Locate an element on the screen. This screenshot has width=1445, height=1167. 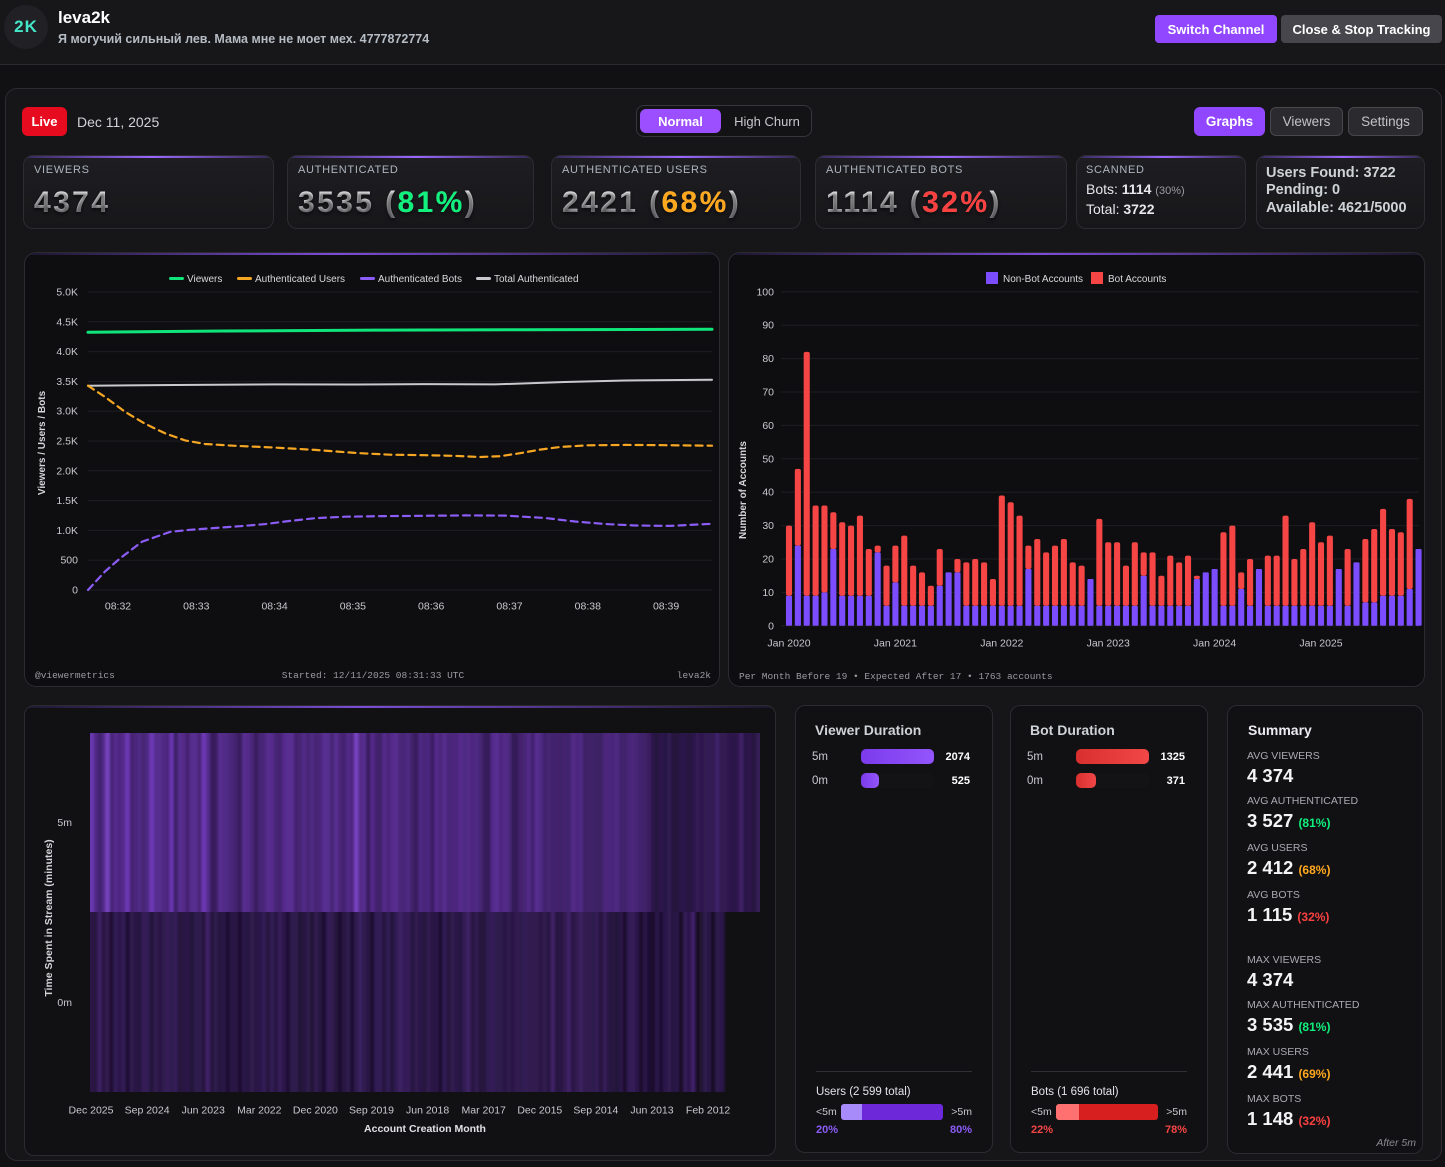
svg-text: Authenticated Bots is located at coordinates (420, 279).